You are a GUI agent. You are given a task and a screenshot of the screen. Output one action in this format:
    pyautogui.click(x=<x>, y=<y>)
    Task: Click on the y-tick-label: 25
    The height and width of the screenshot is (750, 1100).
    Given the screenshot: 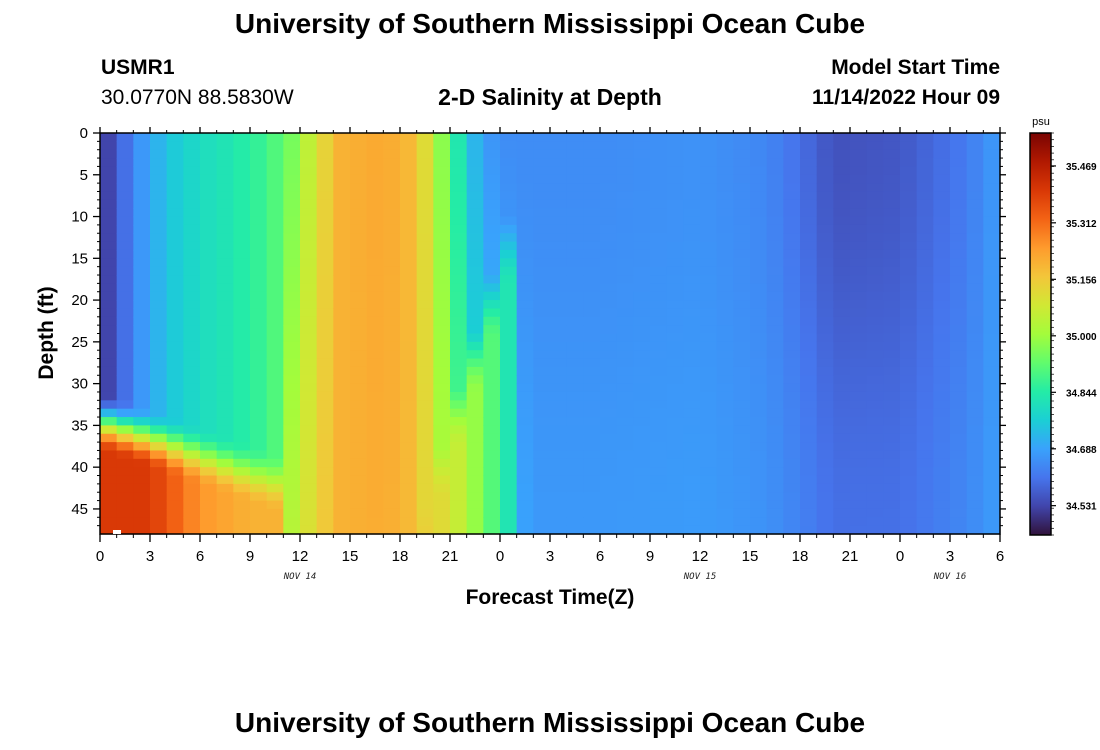 What is the action you would take?
    pyautogui.click(x=79, y=342)
    